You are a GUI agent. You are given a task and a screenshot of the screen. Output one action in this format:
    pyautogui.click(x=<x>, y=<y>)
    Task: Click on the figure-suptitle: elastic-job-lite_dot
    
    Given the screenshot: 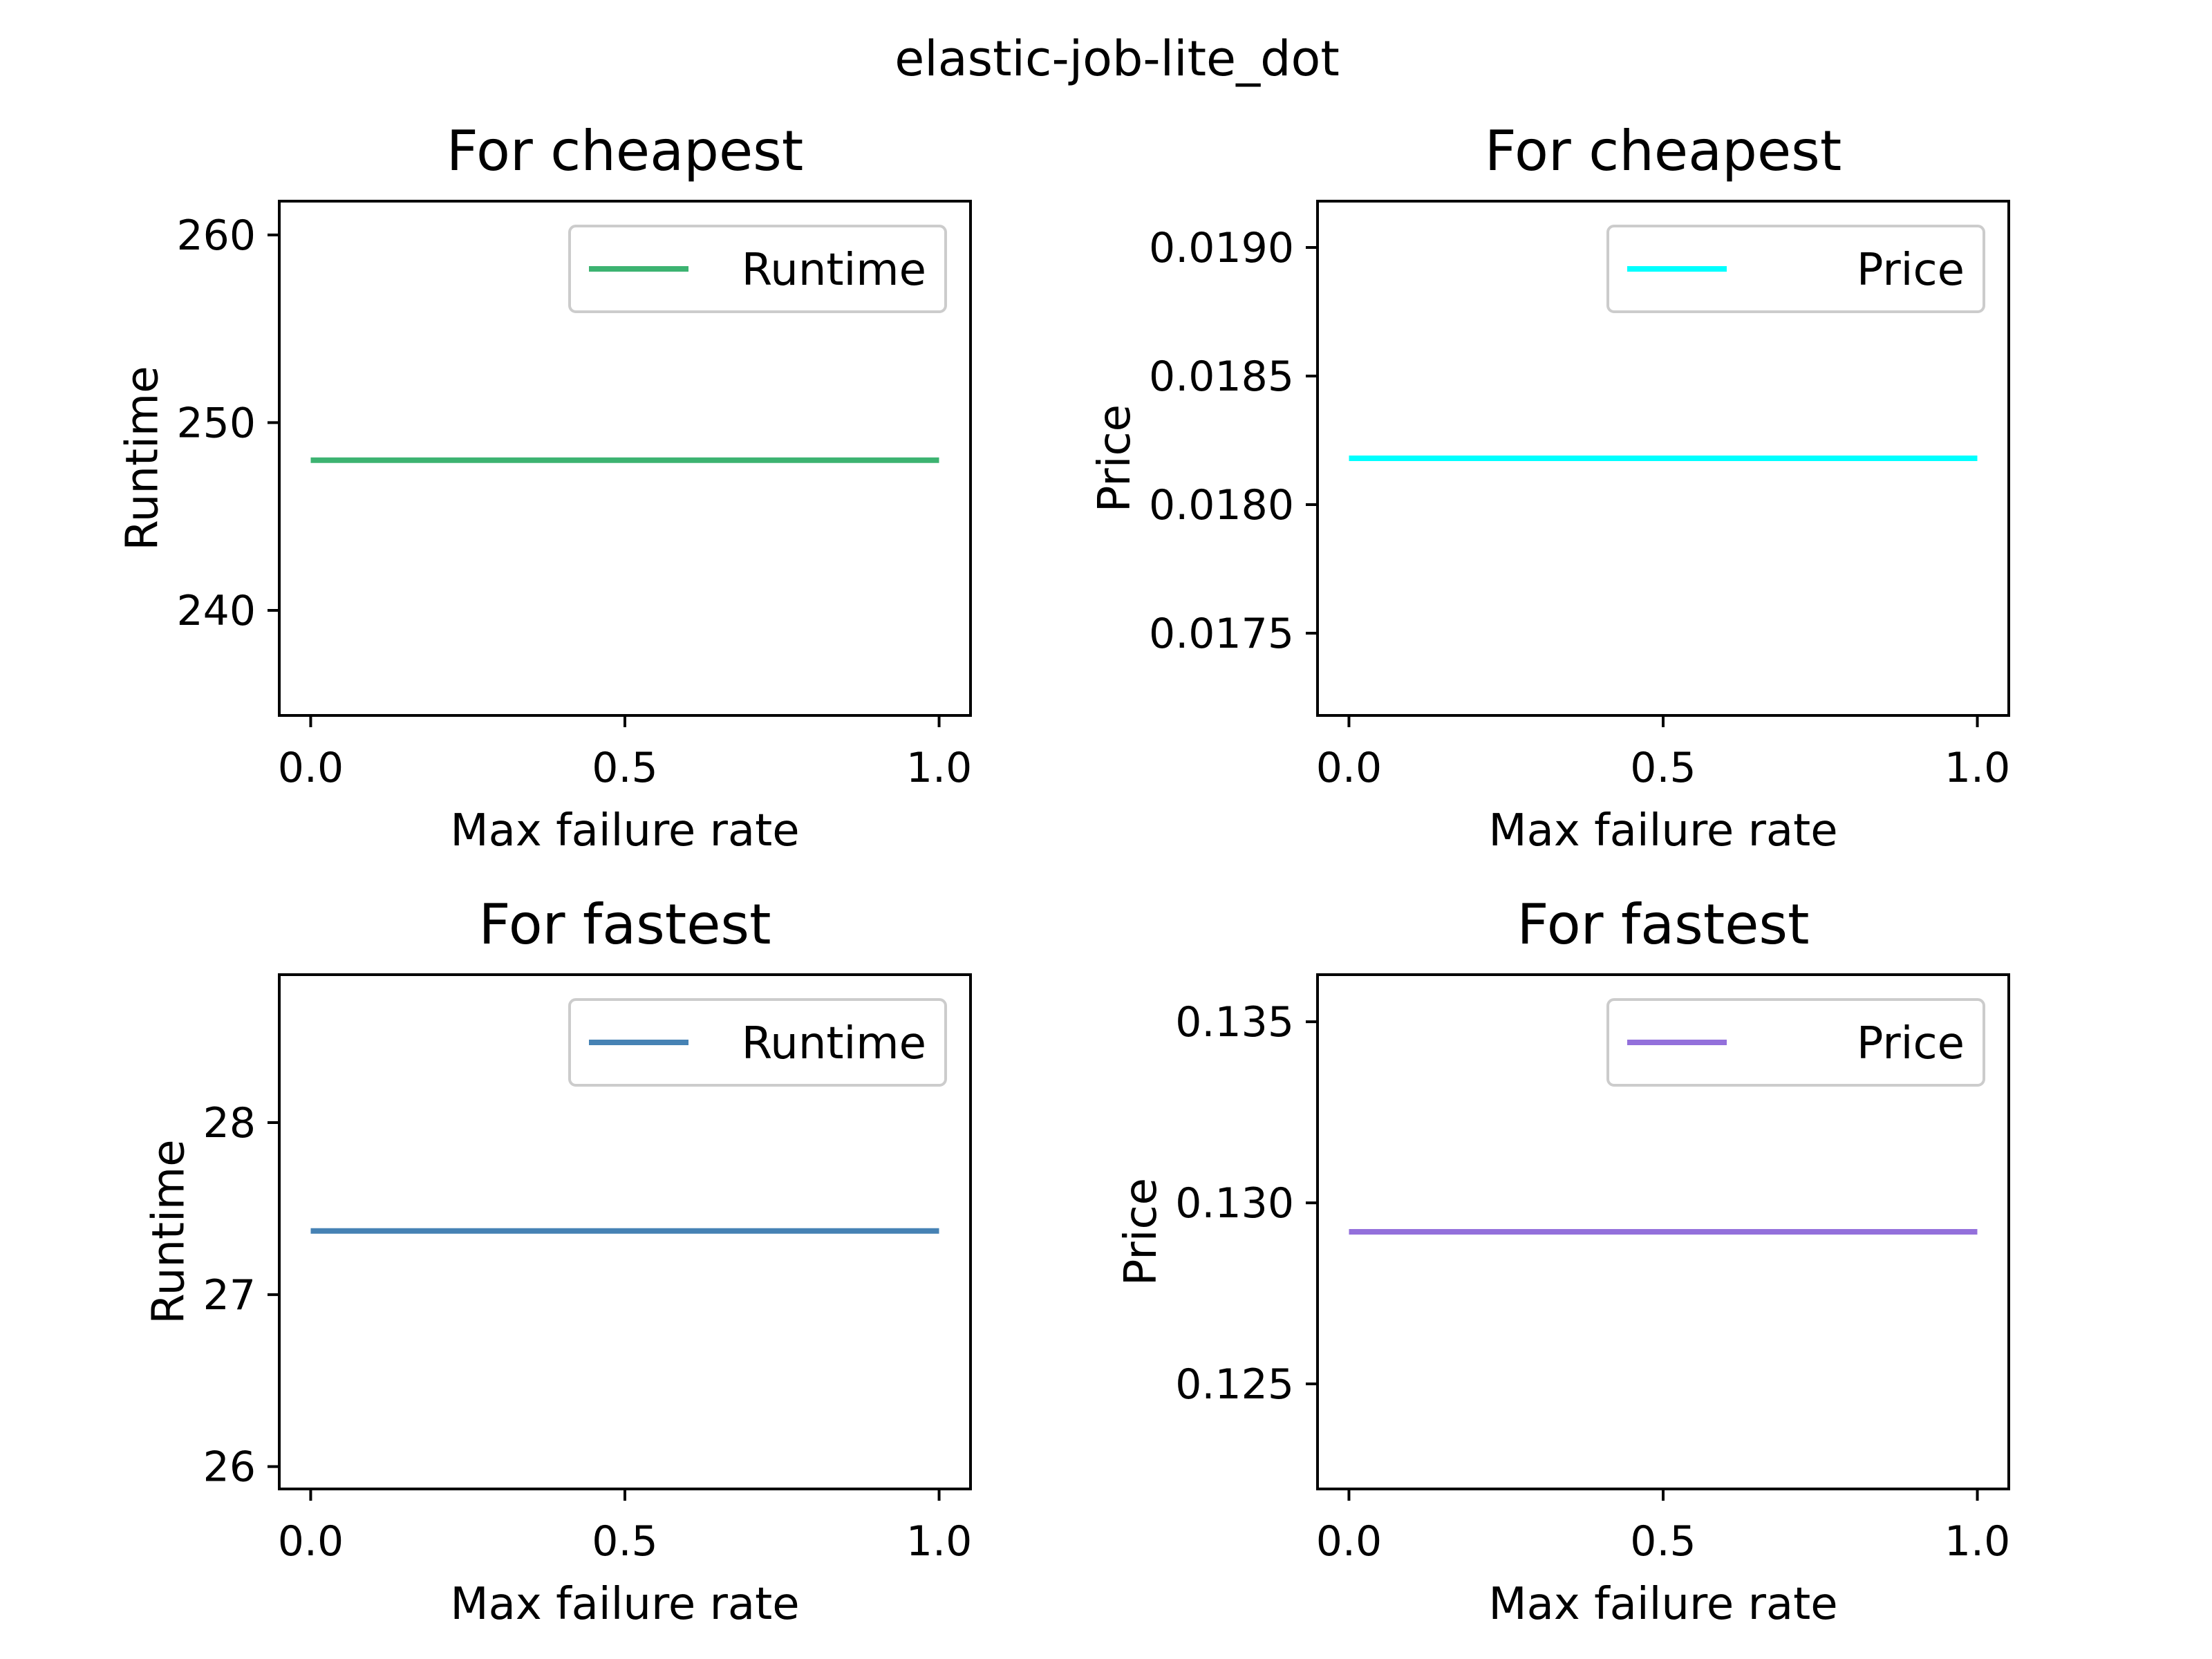 What is the action you would take?
    pyautogui.click(x=1117, y=59)
    